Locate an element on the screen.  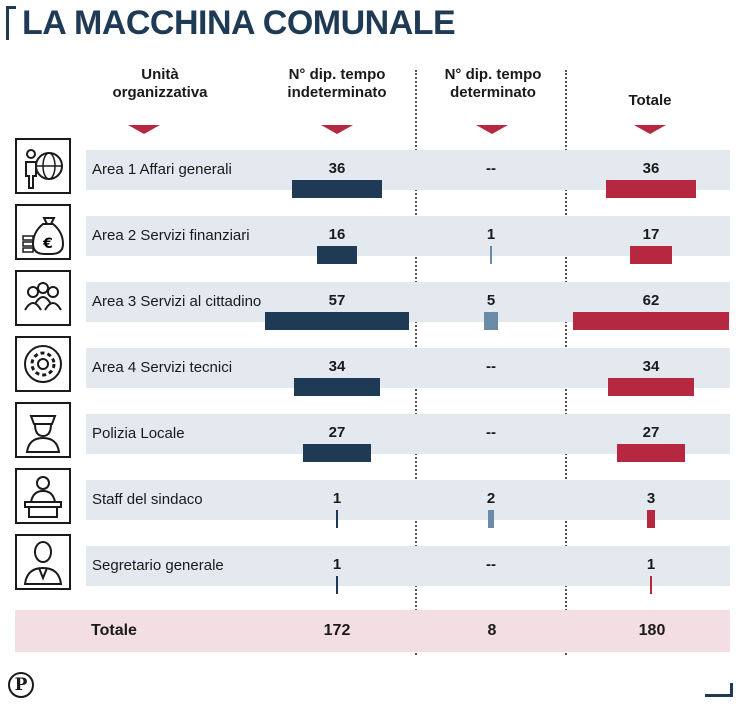
totals-totale: 180 is located at coordinates (652, 630).